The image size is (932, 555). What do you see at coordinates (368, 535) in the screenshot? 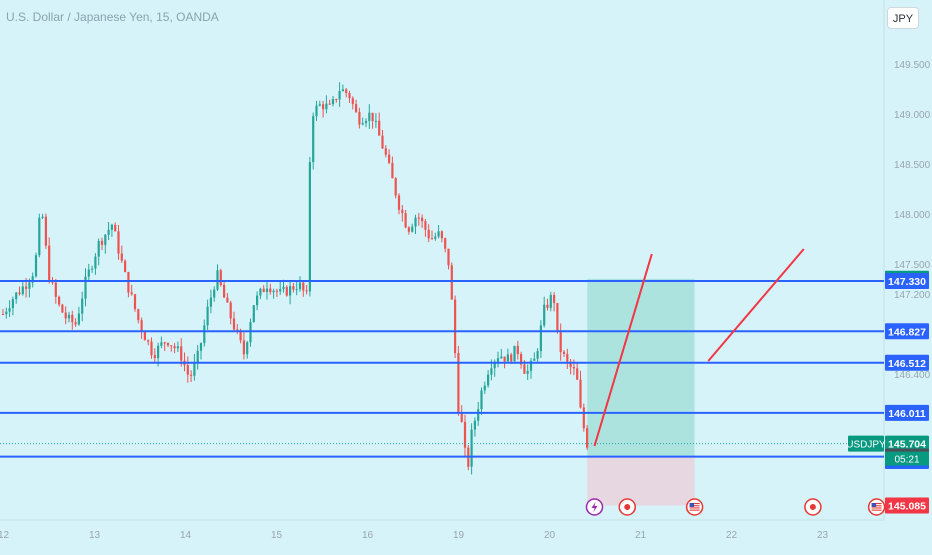
I see `time-tick-label: 16` at bounding box center [368, 535].